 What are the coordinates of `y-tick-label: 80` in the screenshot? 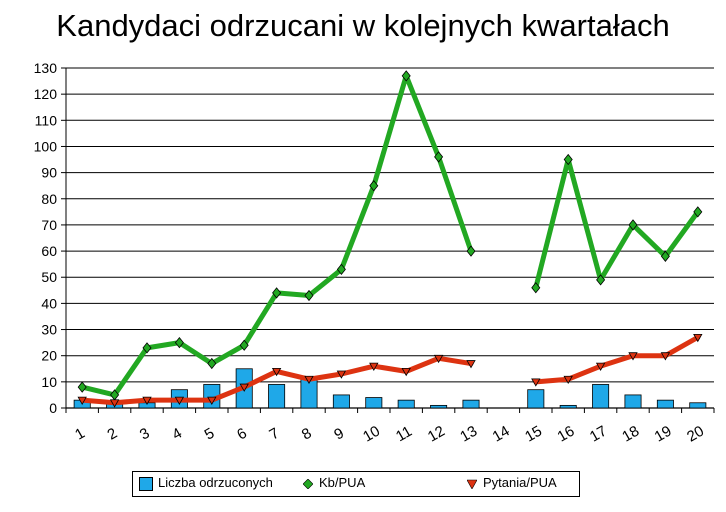 It's located at (49, 199).